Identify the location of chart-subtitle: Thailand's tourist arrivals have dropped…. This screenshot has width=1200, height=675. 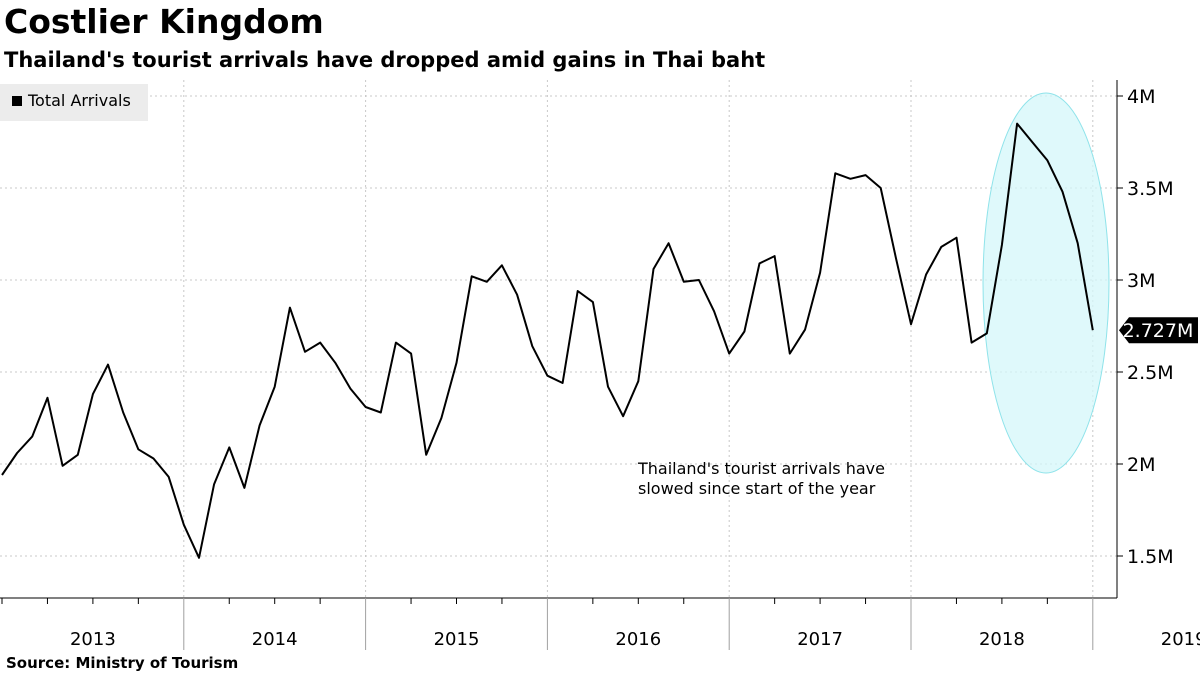
(385, 60).